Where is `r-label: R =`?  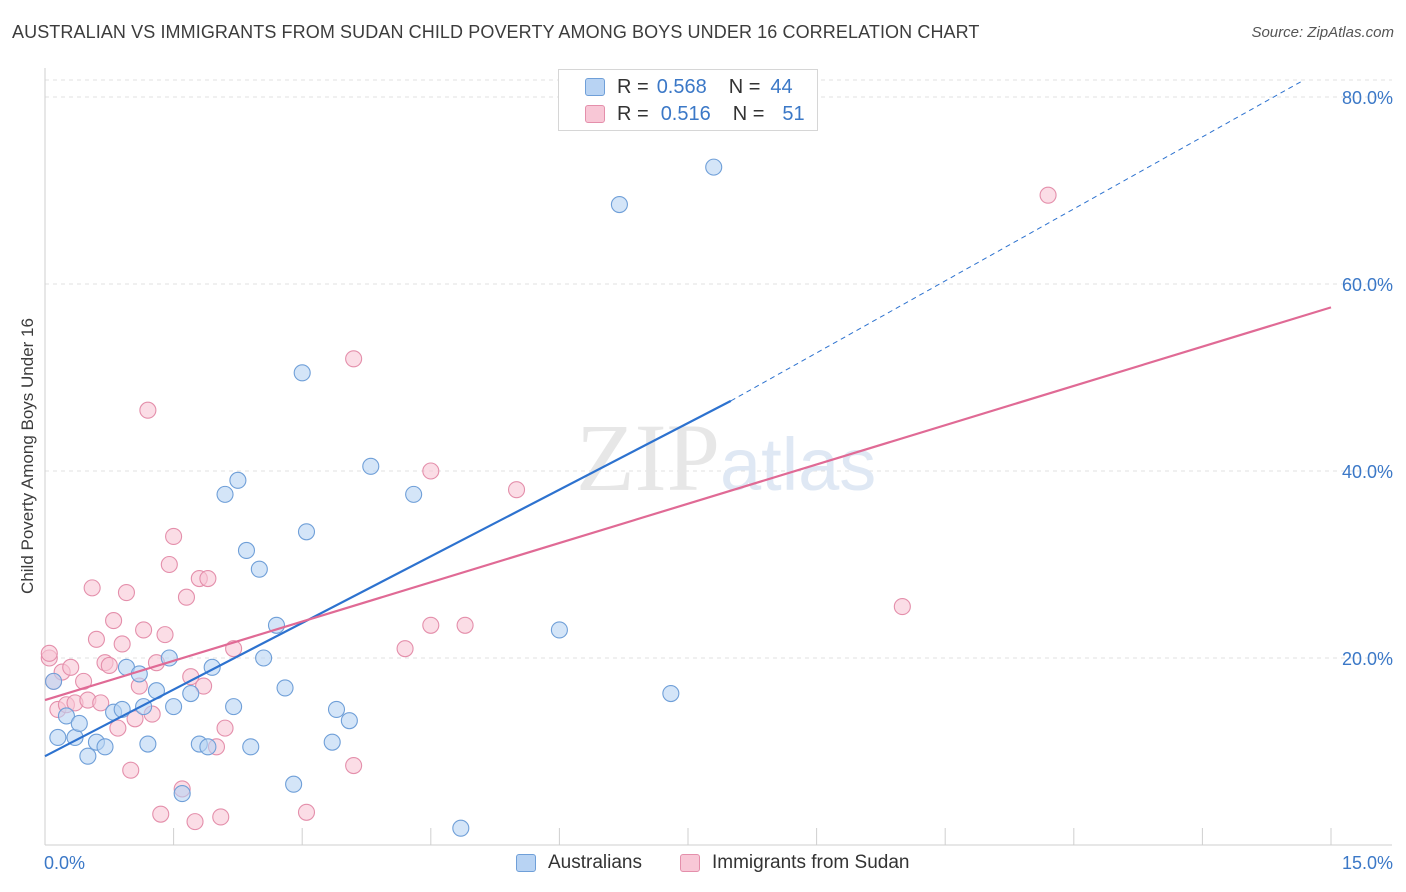
r-label: R = is located at coordinates (633, 113).